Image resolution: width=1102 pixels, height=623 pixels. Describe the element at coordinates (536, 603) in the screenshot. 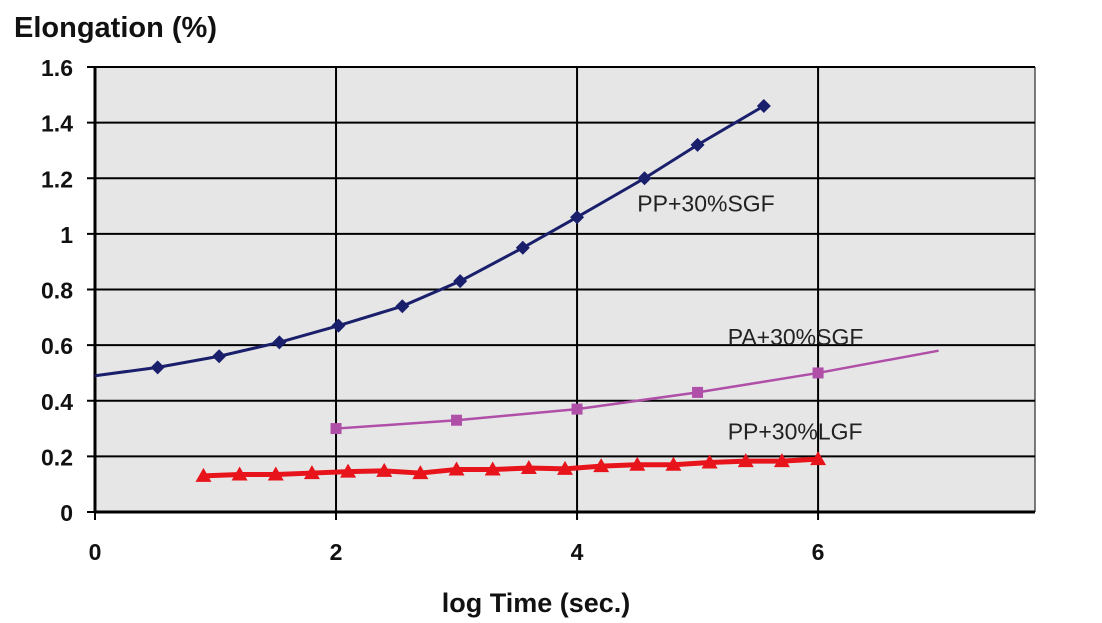

I see `x-axis-label: log Time (sec.)` at that location.